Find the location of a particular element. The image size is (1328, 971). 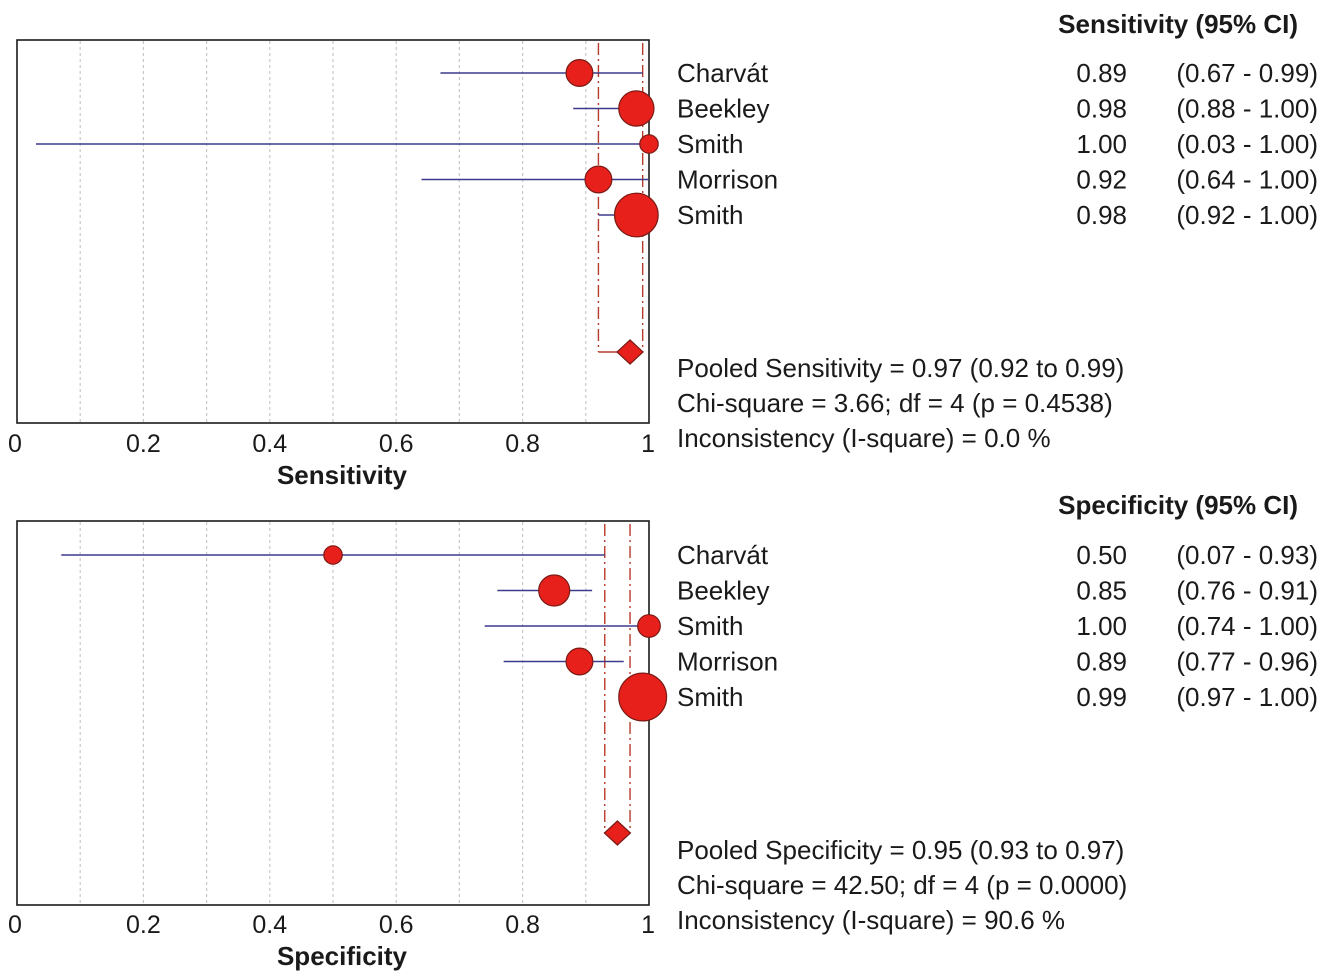

panel-header: Sensitivity (95% CI) is located at coordinates (1178, 24).